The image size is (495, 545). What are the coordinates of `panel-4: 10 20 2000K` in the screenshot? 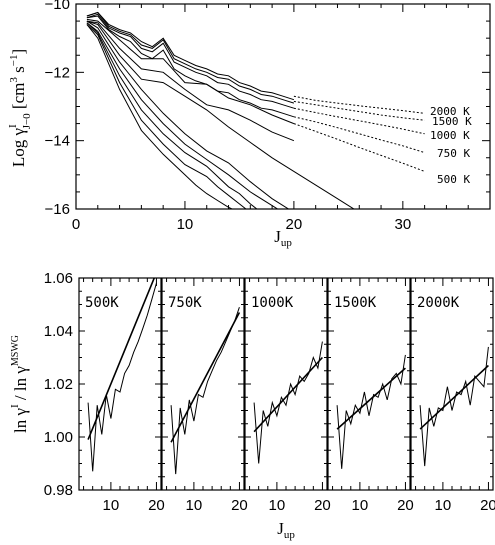 It's located at (452, 395).